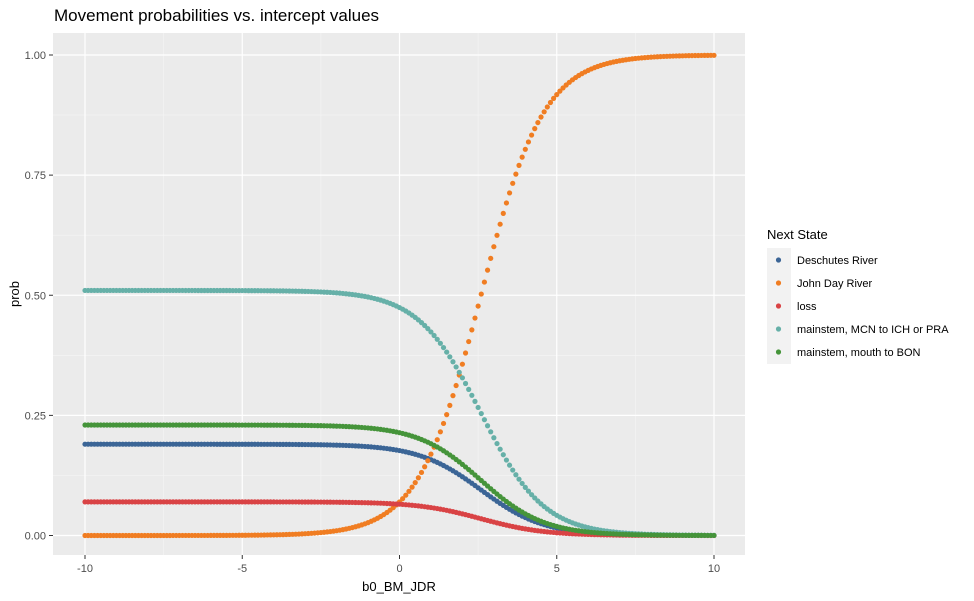 The height and width of the screenshot is (601, 974). Describe the element at coordinates (14, 294) in the screenshot. I see `y-axis-title: prob` at that location.